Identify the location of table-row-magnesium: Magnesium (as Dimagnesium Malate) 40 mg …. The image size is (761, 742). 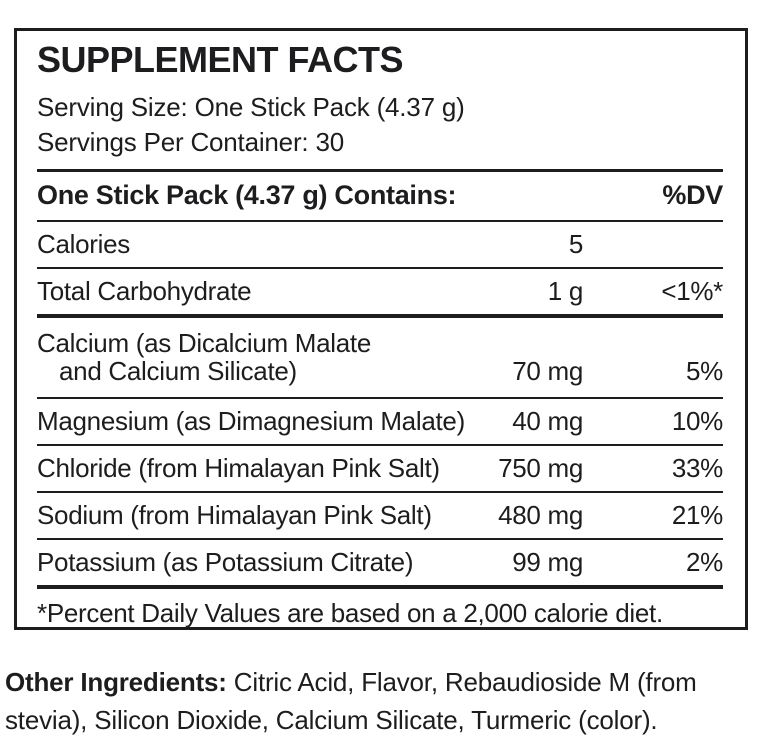
(380, 421).